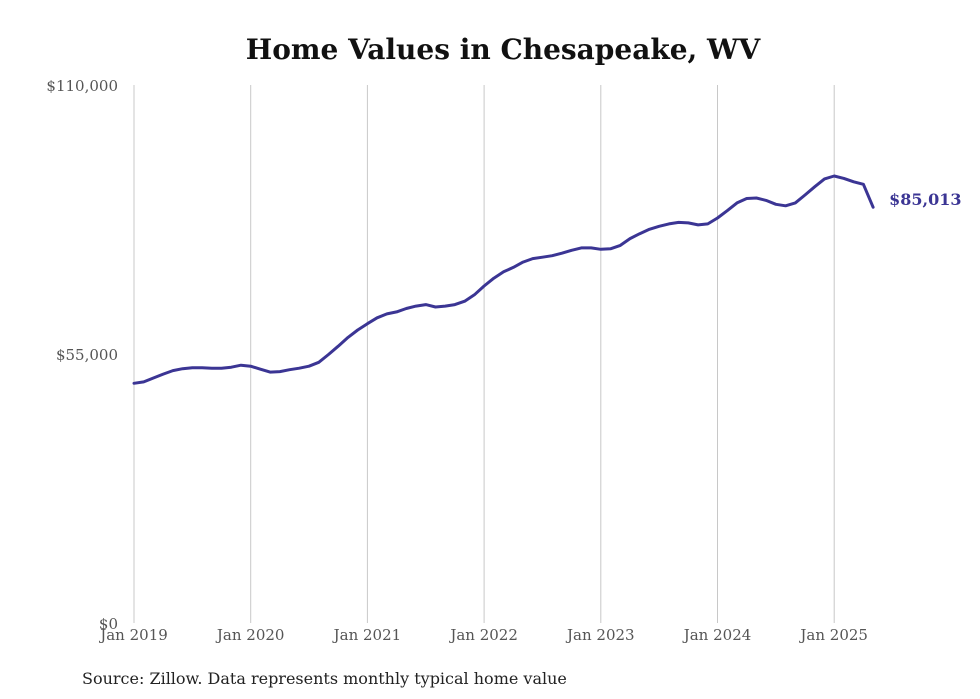 Image resolution: width=980 pixels, height=699 pixels. What do you see at coordinates (717, 635) in the screenshot?
I see `x-tick-label: Jan 2024` at bounding box center [717, 635].